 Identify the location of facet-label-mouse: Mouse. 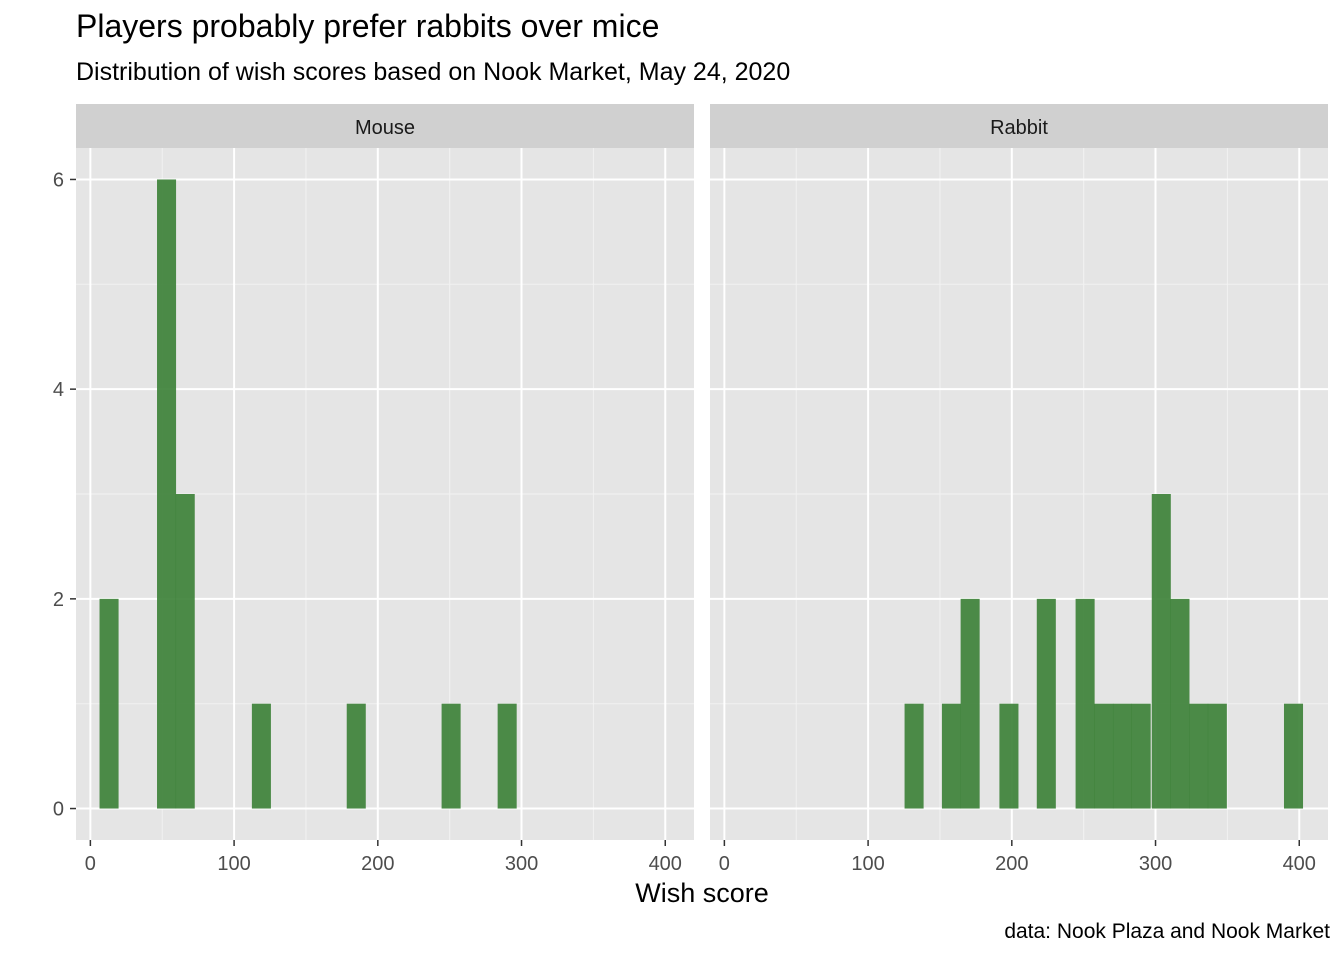
(385, 128).